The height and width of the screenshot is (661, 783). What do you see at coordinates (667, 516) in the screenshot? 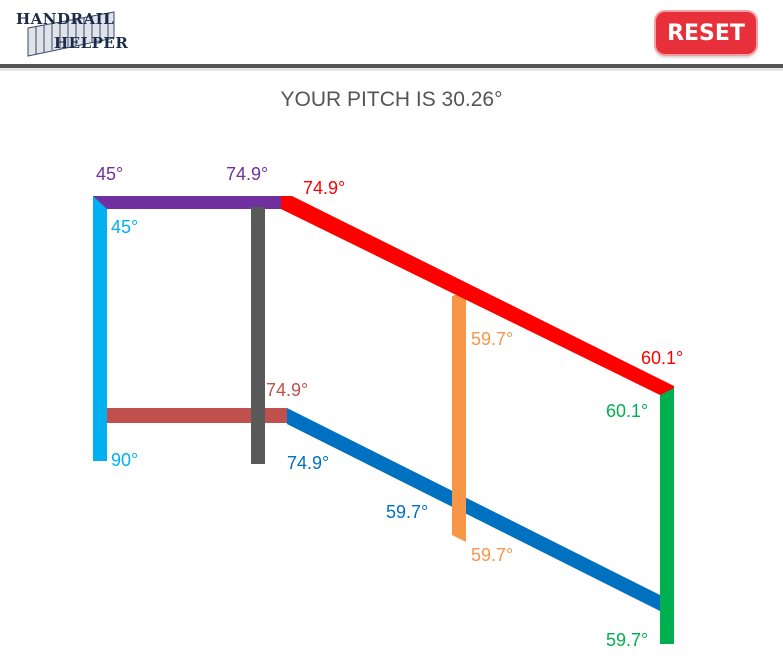
I see `end-post-green` at bounding box center [667, 516].